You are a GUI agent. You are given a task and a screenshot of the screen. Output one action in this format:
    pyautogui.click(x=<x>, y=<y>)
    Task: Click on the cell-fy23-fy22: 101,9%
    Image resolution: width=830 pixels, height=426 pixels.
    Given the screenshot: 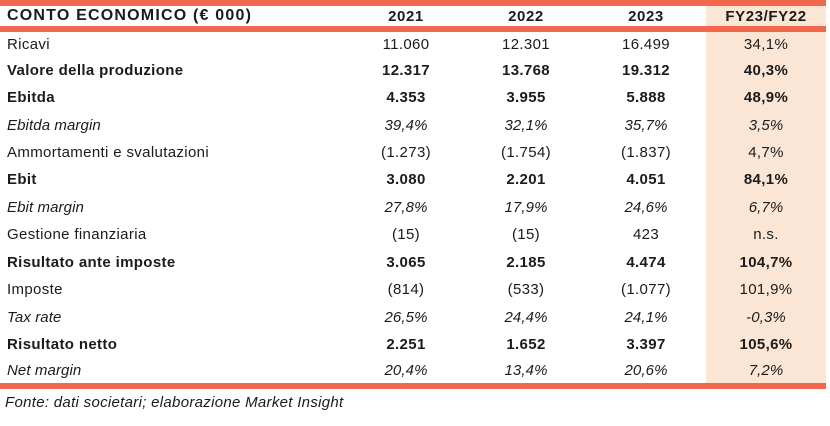 What is the action you would take?
    pyautogui.click(x=766, y=289)
    